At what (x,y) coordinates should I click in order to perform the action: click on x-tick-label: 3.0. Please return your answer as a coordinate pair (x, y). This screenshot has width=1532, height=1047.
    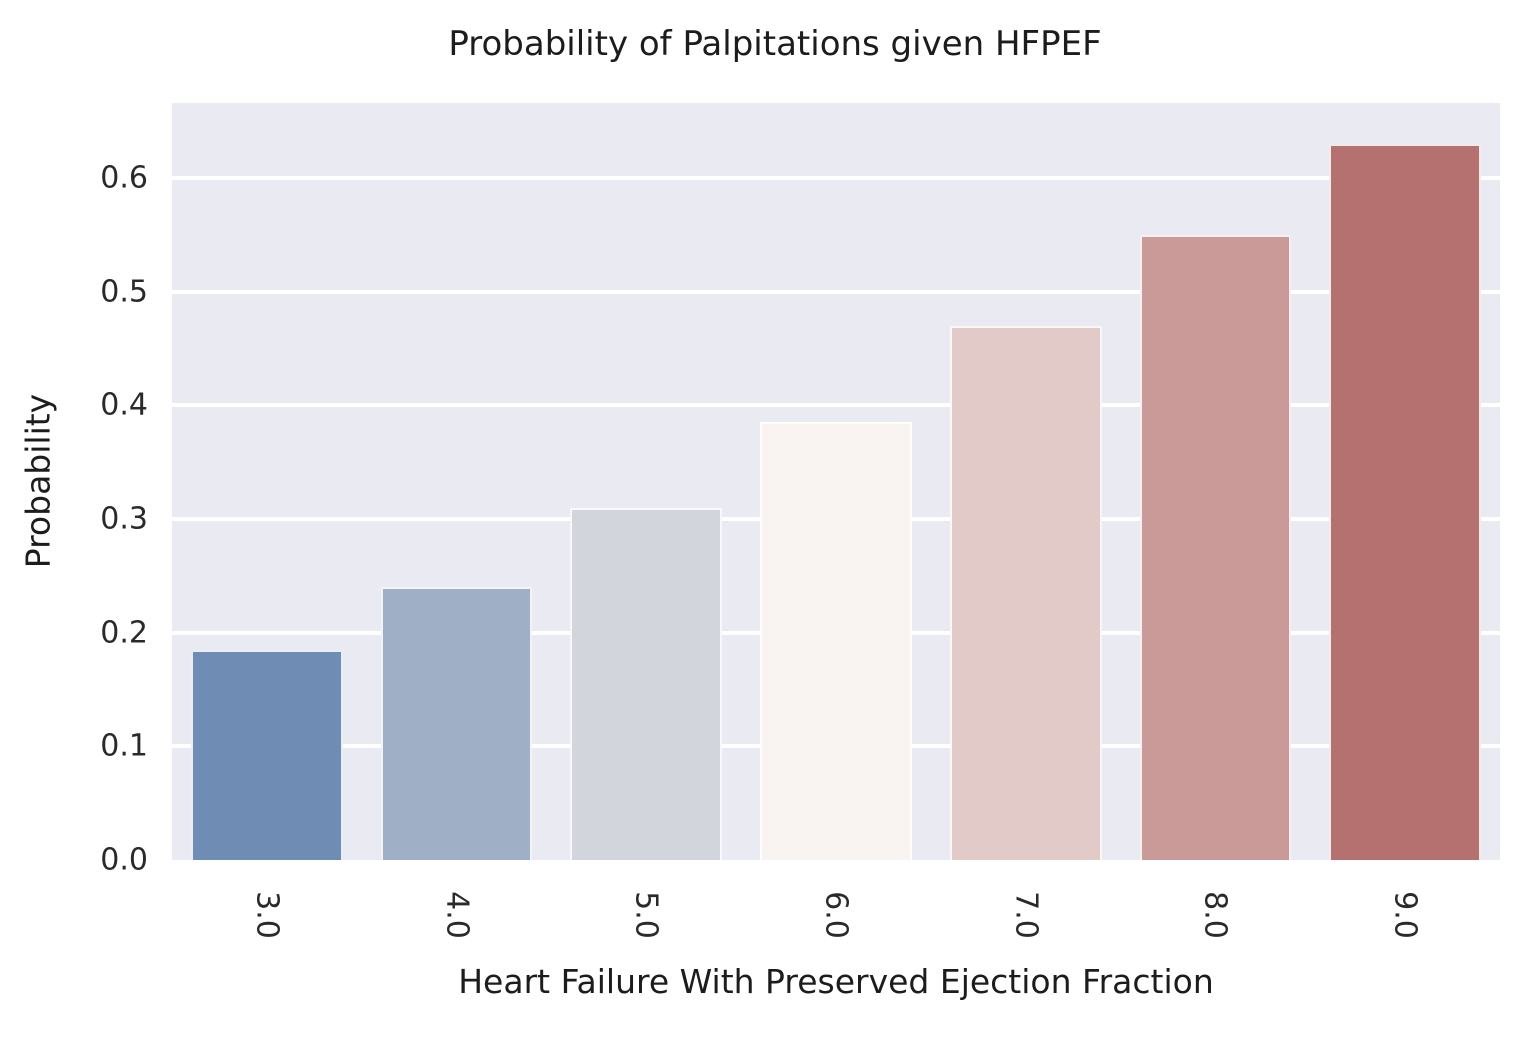
    Looking at the image, I should click on (267, 915).